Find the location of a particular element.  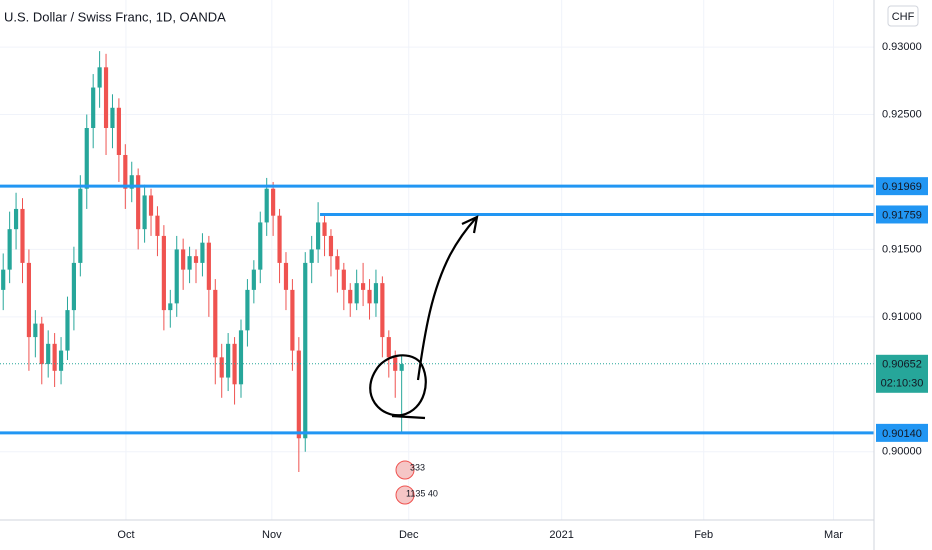

x-tick-label: Nov is located at coordinates (272, 535).